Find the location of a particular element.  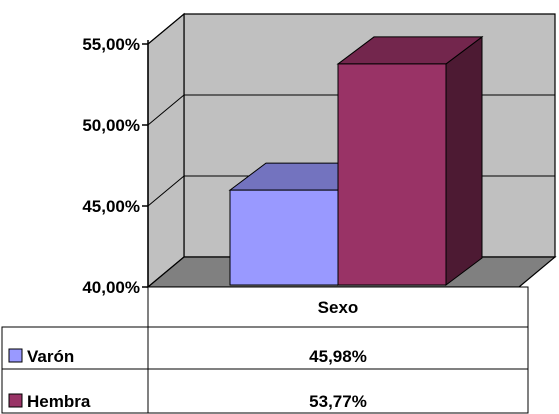

y-tick-label: 55,00% is located at coordinates (111, 44).